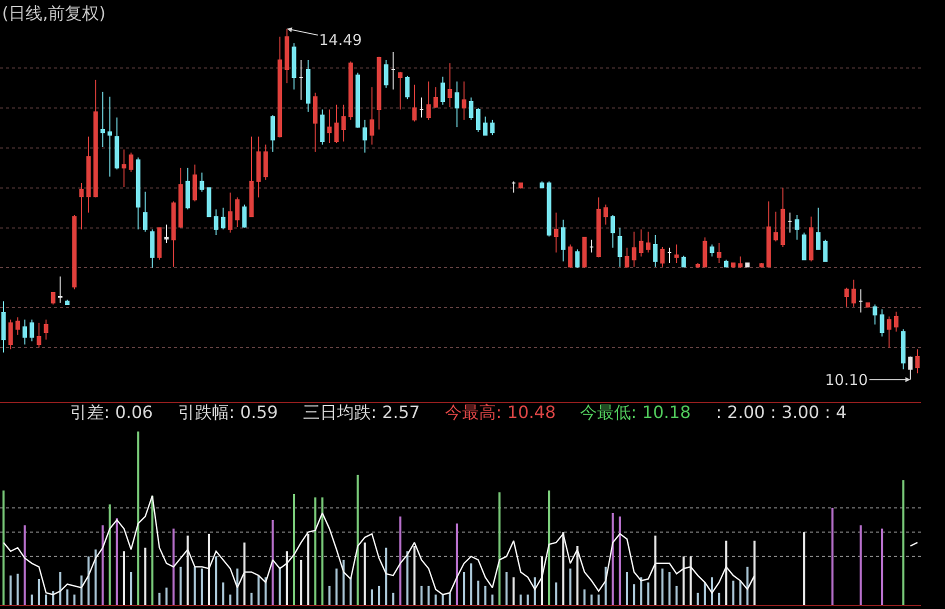 The width and height of the screenshot is (945, 609). I want to click on text: 今最低: 10.18, so click(635, 413).